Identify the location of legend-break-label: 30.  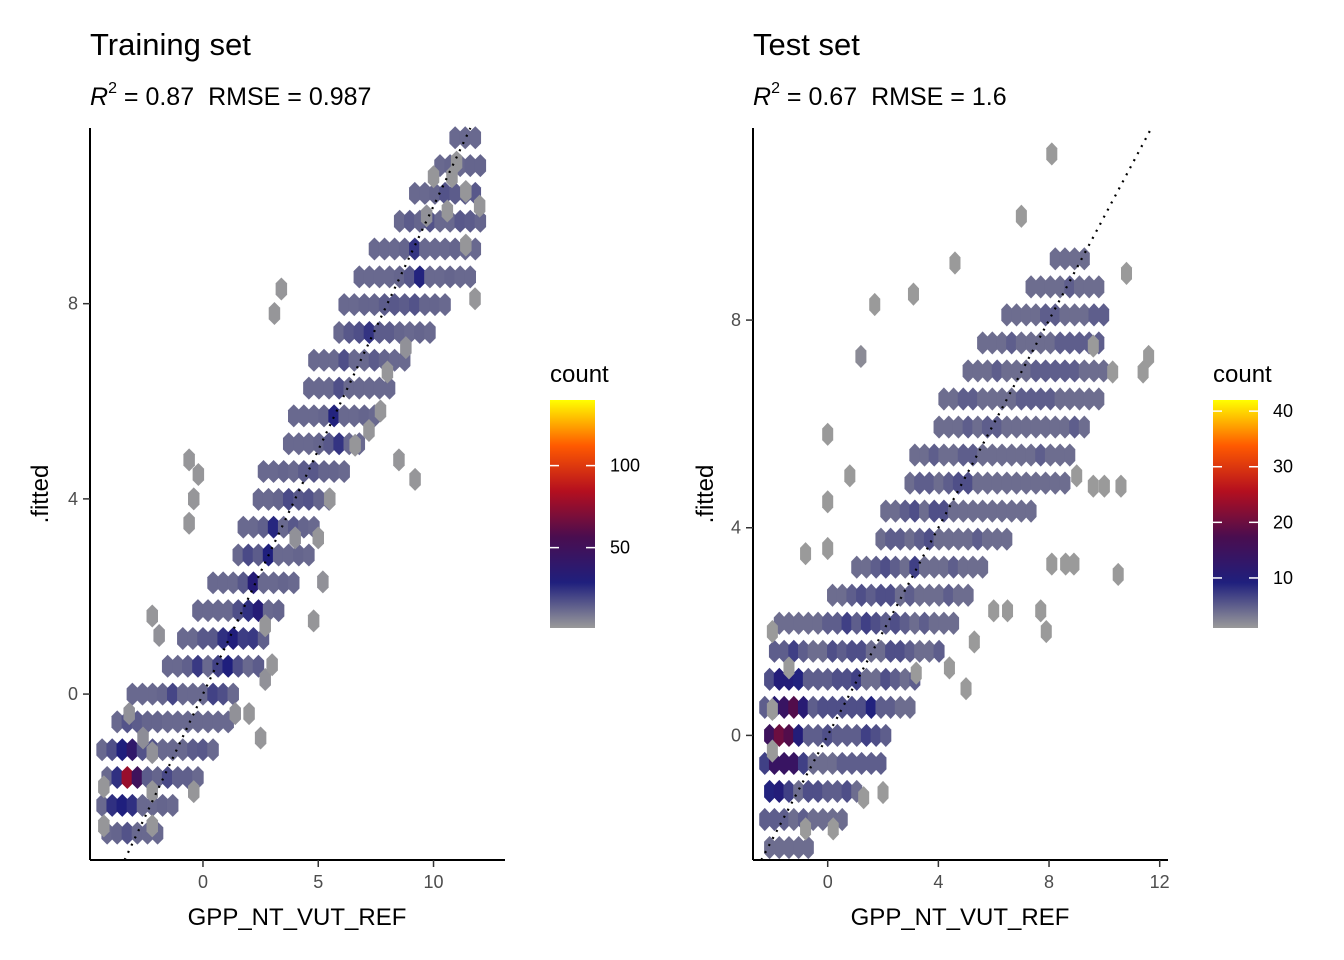
(1283, 467).